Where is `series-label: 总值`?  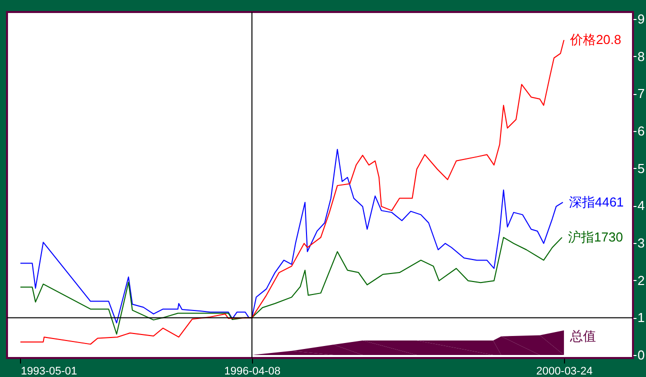 series-label: 总值 is located at coordinates (582, 336).